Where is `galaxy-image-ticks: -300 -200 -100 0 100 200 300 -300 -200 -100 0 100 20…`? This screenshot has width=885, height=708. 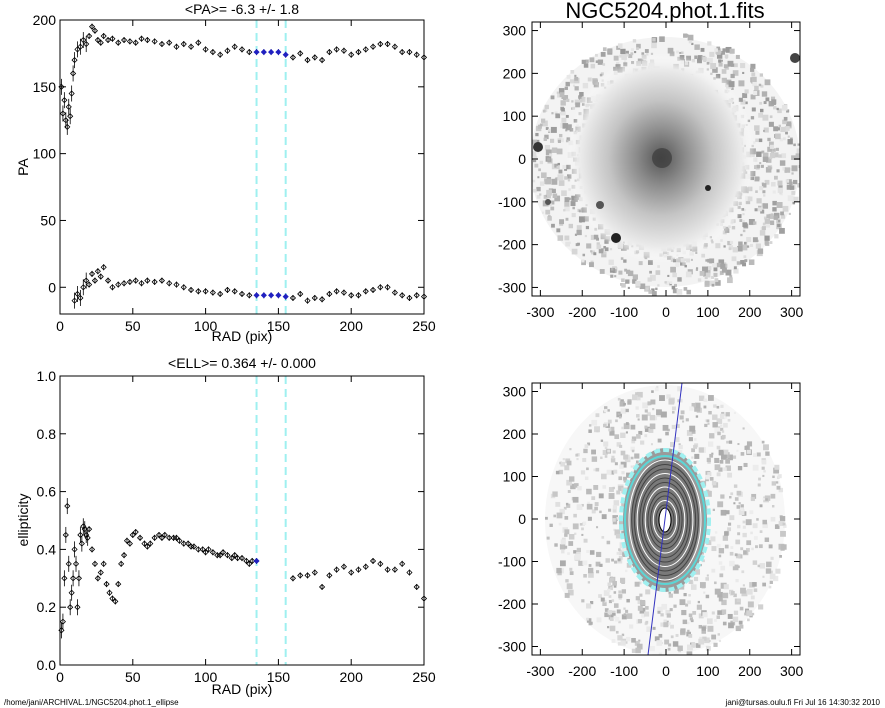
galaxy-image-ticks: -300 -200 -100 0 100 200 300 -300 -200 -100 0 100 20… is located at coordinates (651, 171).